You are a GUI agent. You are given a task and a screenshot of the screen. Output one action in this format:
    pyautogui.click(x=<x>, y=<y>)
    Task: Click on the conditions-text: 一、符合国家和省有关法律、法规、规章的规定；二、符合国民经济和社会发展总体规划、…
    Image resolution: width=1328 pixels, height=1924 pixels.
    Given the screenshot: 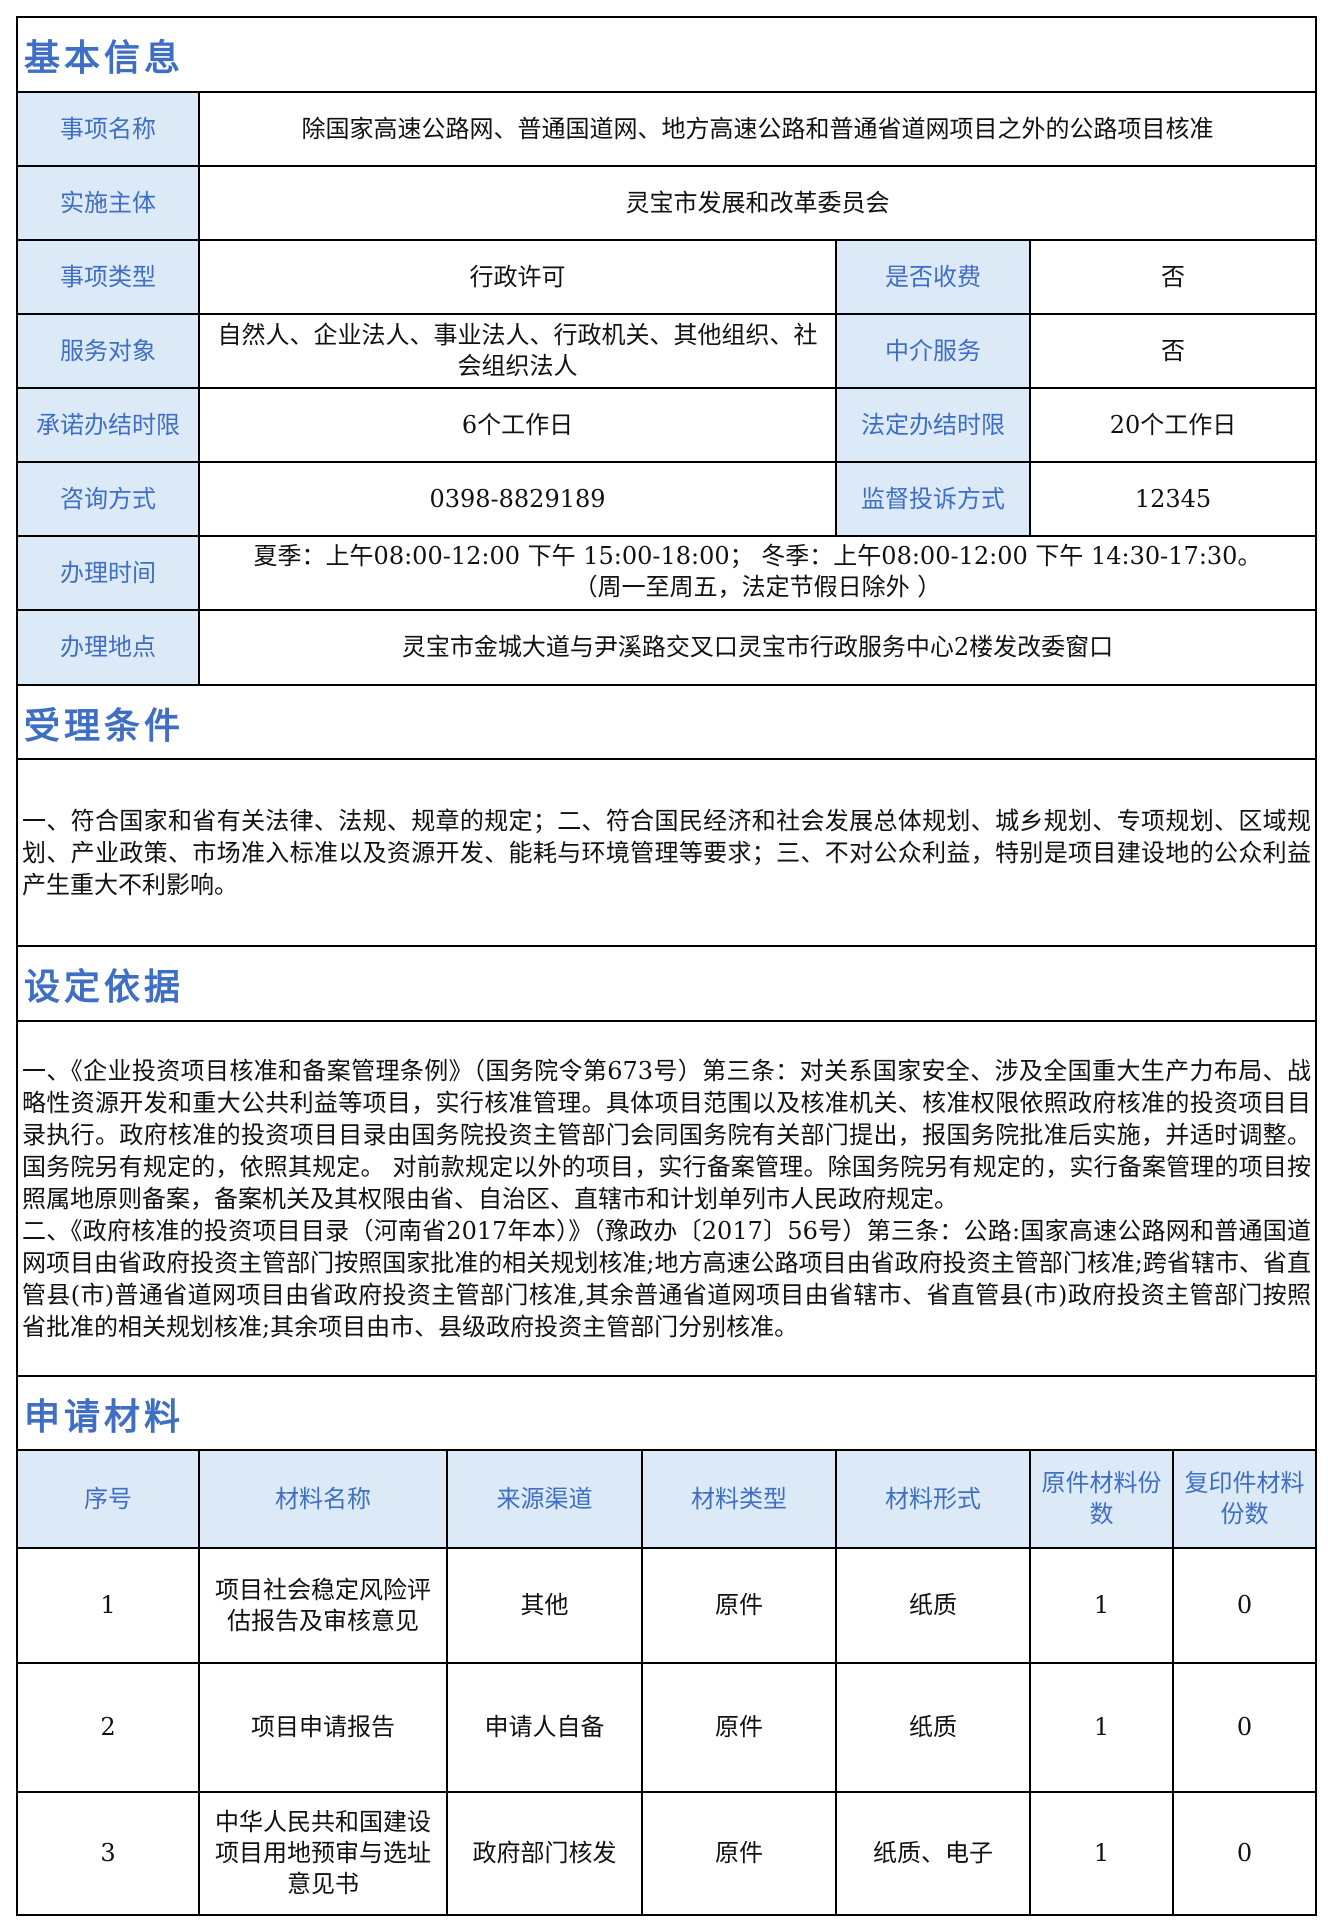 What is the action you would take?
    pyautogui.click(x=666, y=852)
    